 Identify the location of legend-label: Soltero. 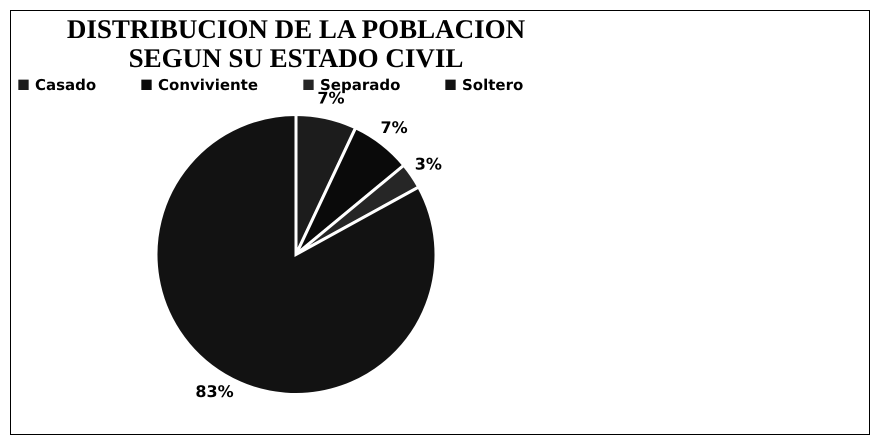
(493, 85).